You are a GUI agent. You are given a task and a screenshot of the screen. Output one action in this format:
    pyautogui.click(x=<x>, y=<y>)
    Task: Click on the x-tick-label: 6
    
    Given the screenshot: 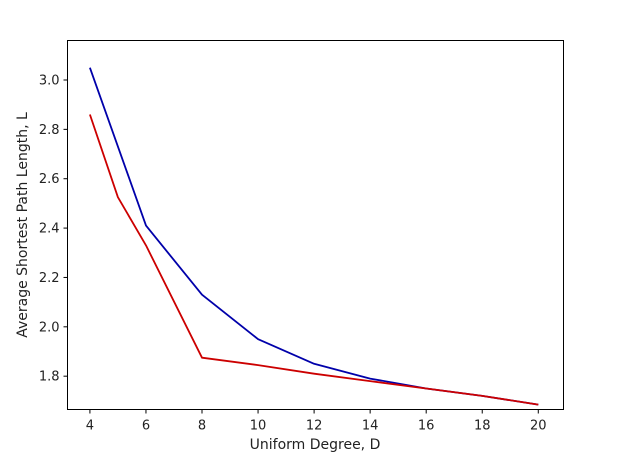 What is the action you would take?
    pyautogui.click(x=146, y=426)
    